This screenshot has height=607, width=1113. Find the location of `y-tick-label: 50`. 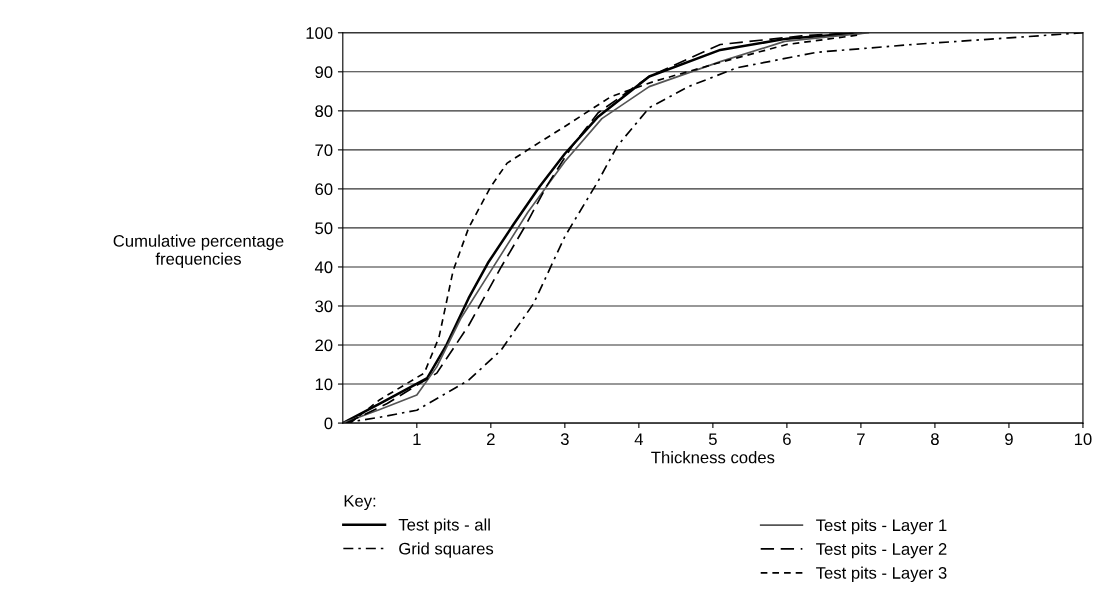

y-tick-label: 50 is located at coordinates (324, 228).